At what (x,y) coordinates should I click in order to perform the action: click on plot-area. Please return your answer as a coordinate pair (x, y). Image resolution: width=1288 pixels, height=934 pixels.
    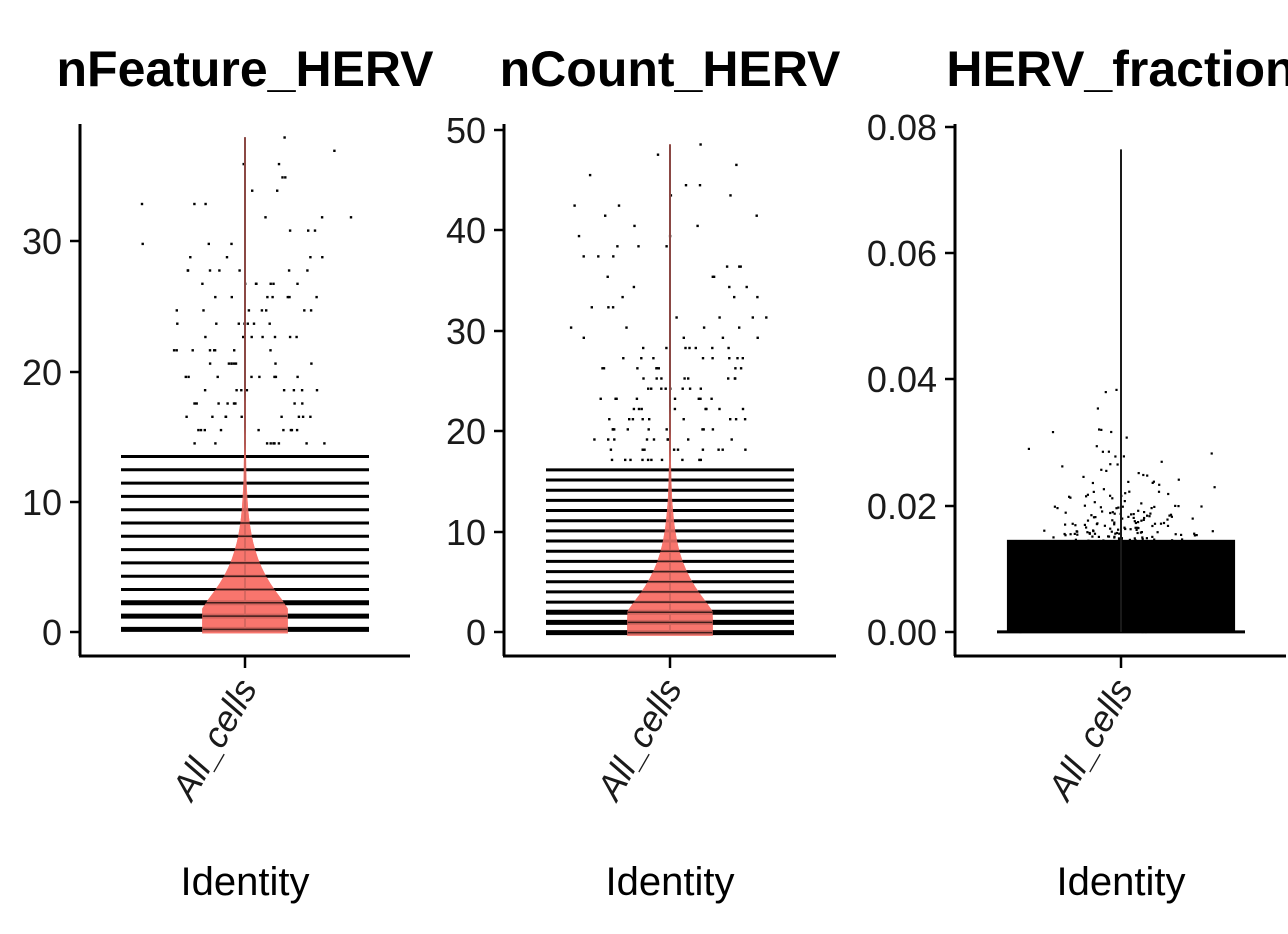
    Looking at the image, I should click on (1121, 391).